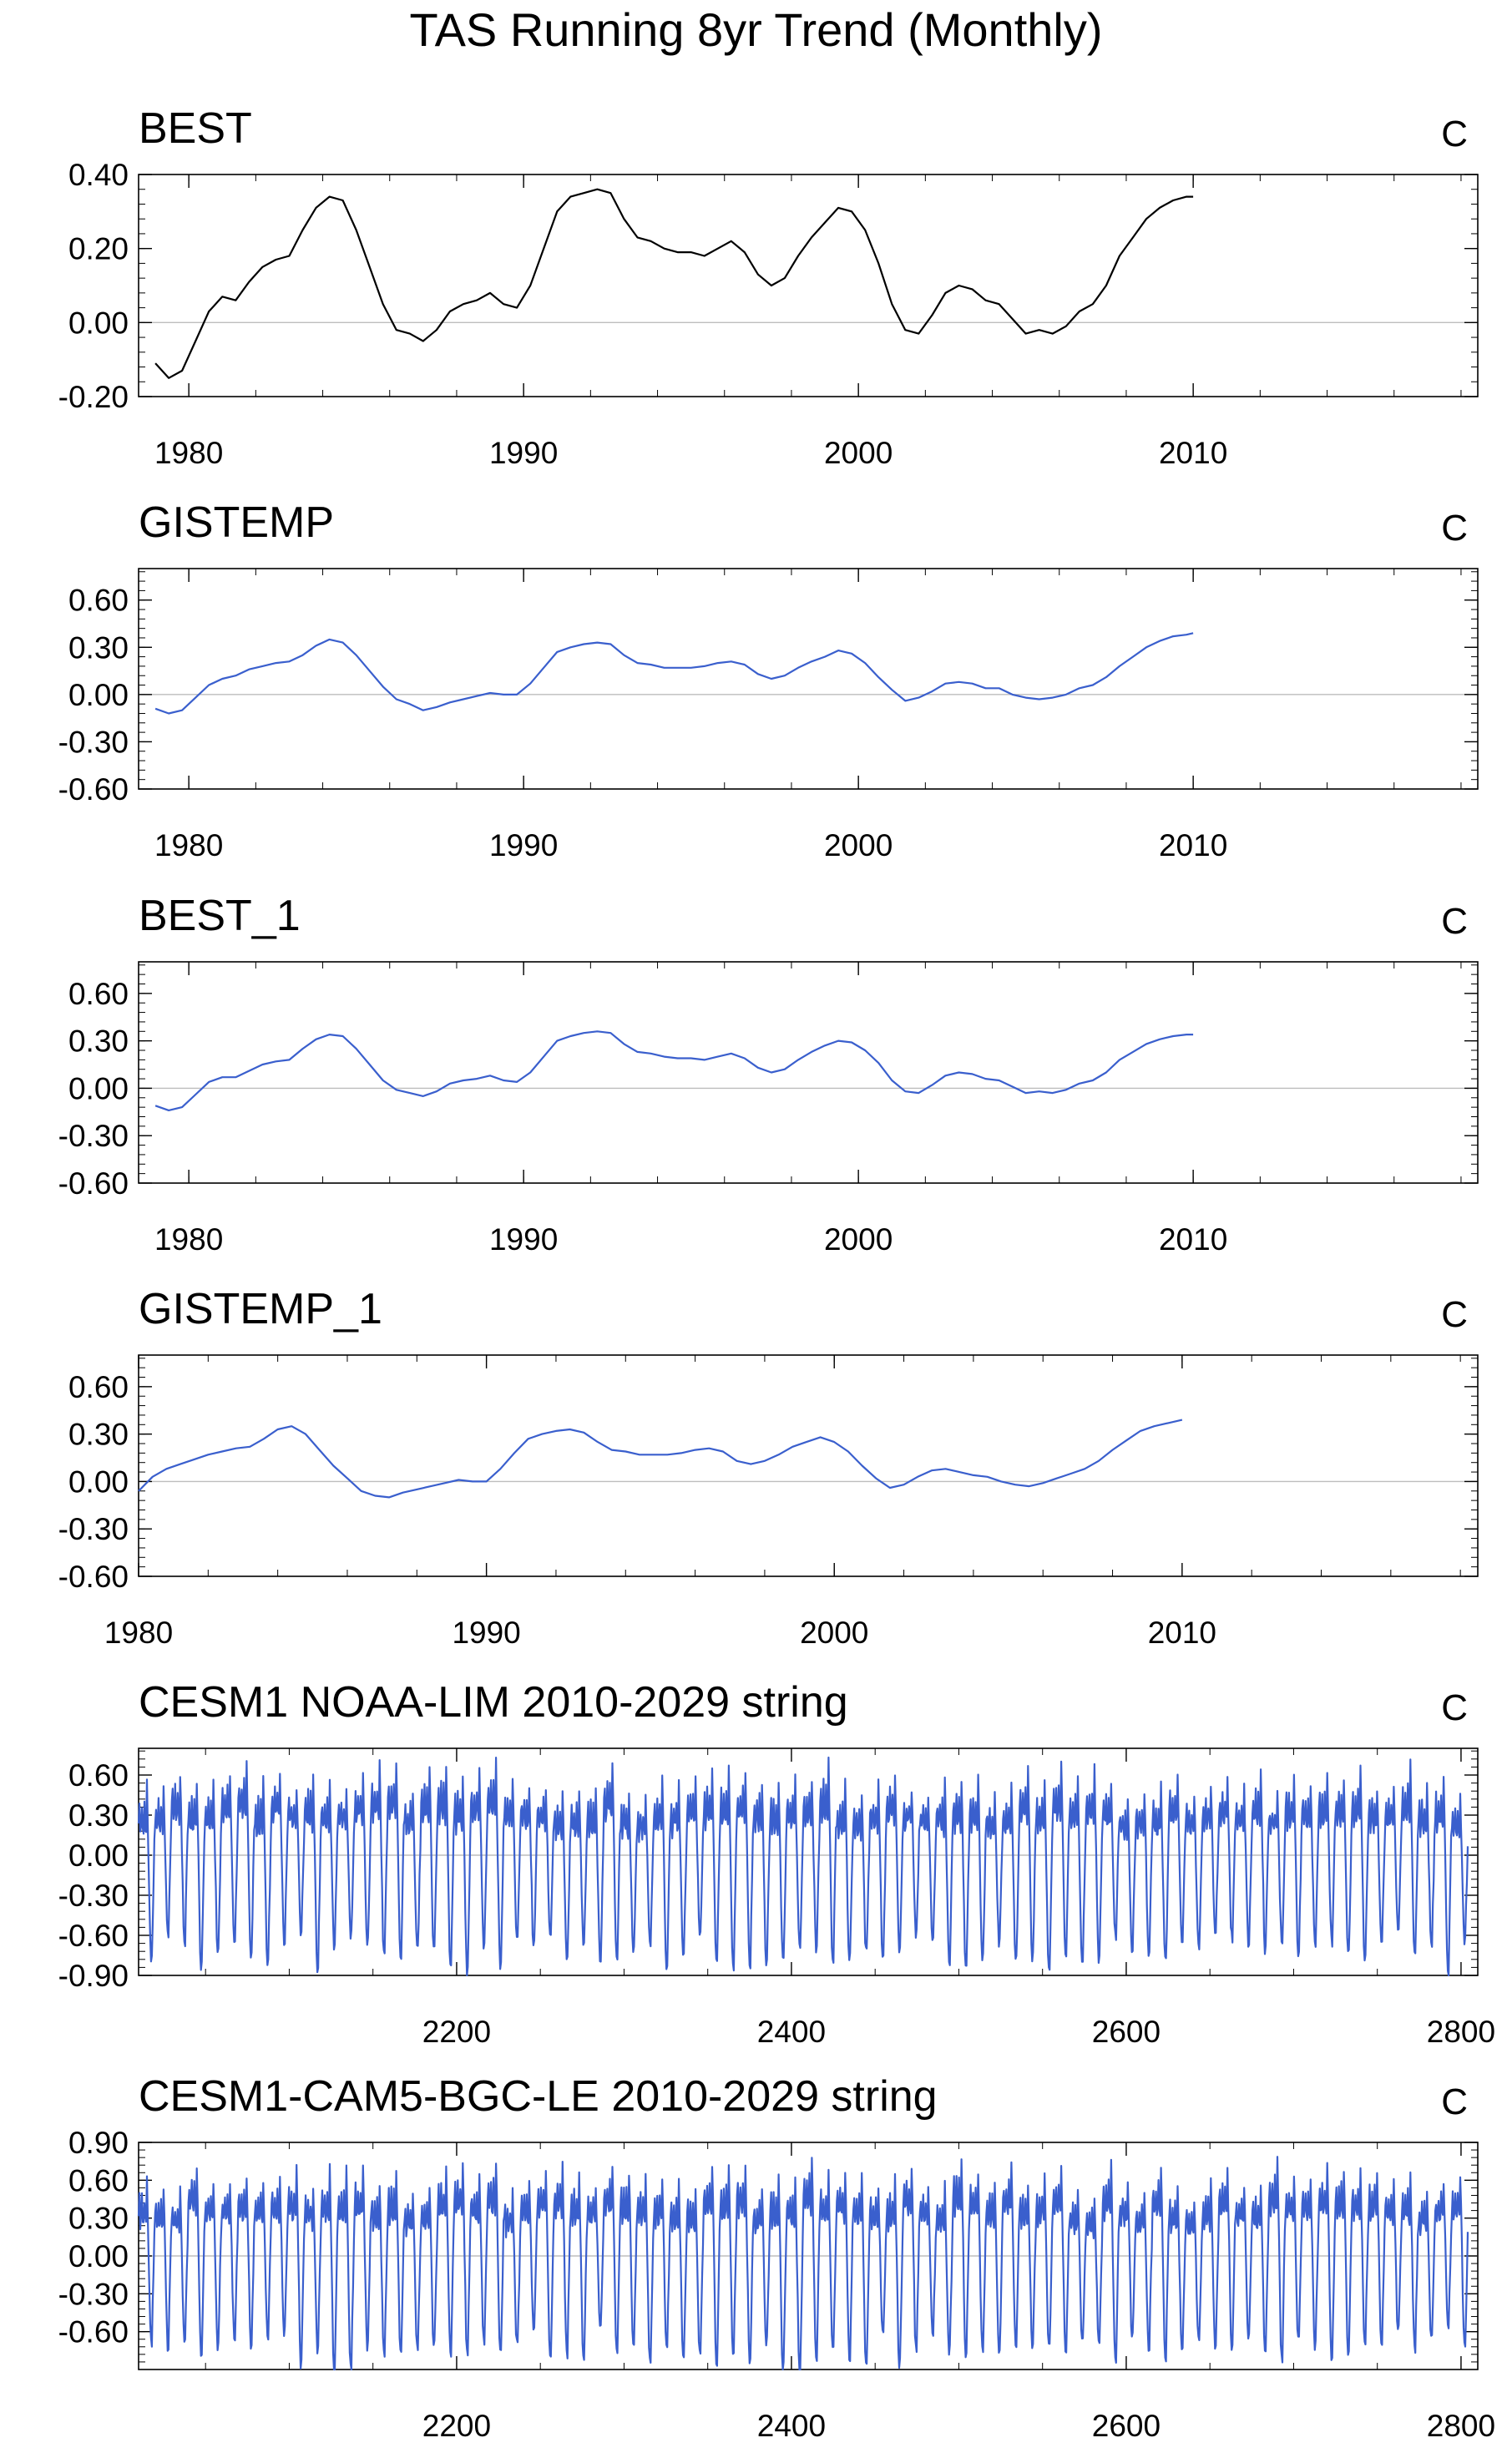 The image size is (1512, 2458). I want to click on panel-title: BEST_1, so click(220, 916).